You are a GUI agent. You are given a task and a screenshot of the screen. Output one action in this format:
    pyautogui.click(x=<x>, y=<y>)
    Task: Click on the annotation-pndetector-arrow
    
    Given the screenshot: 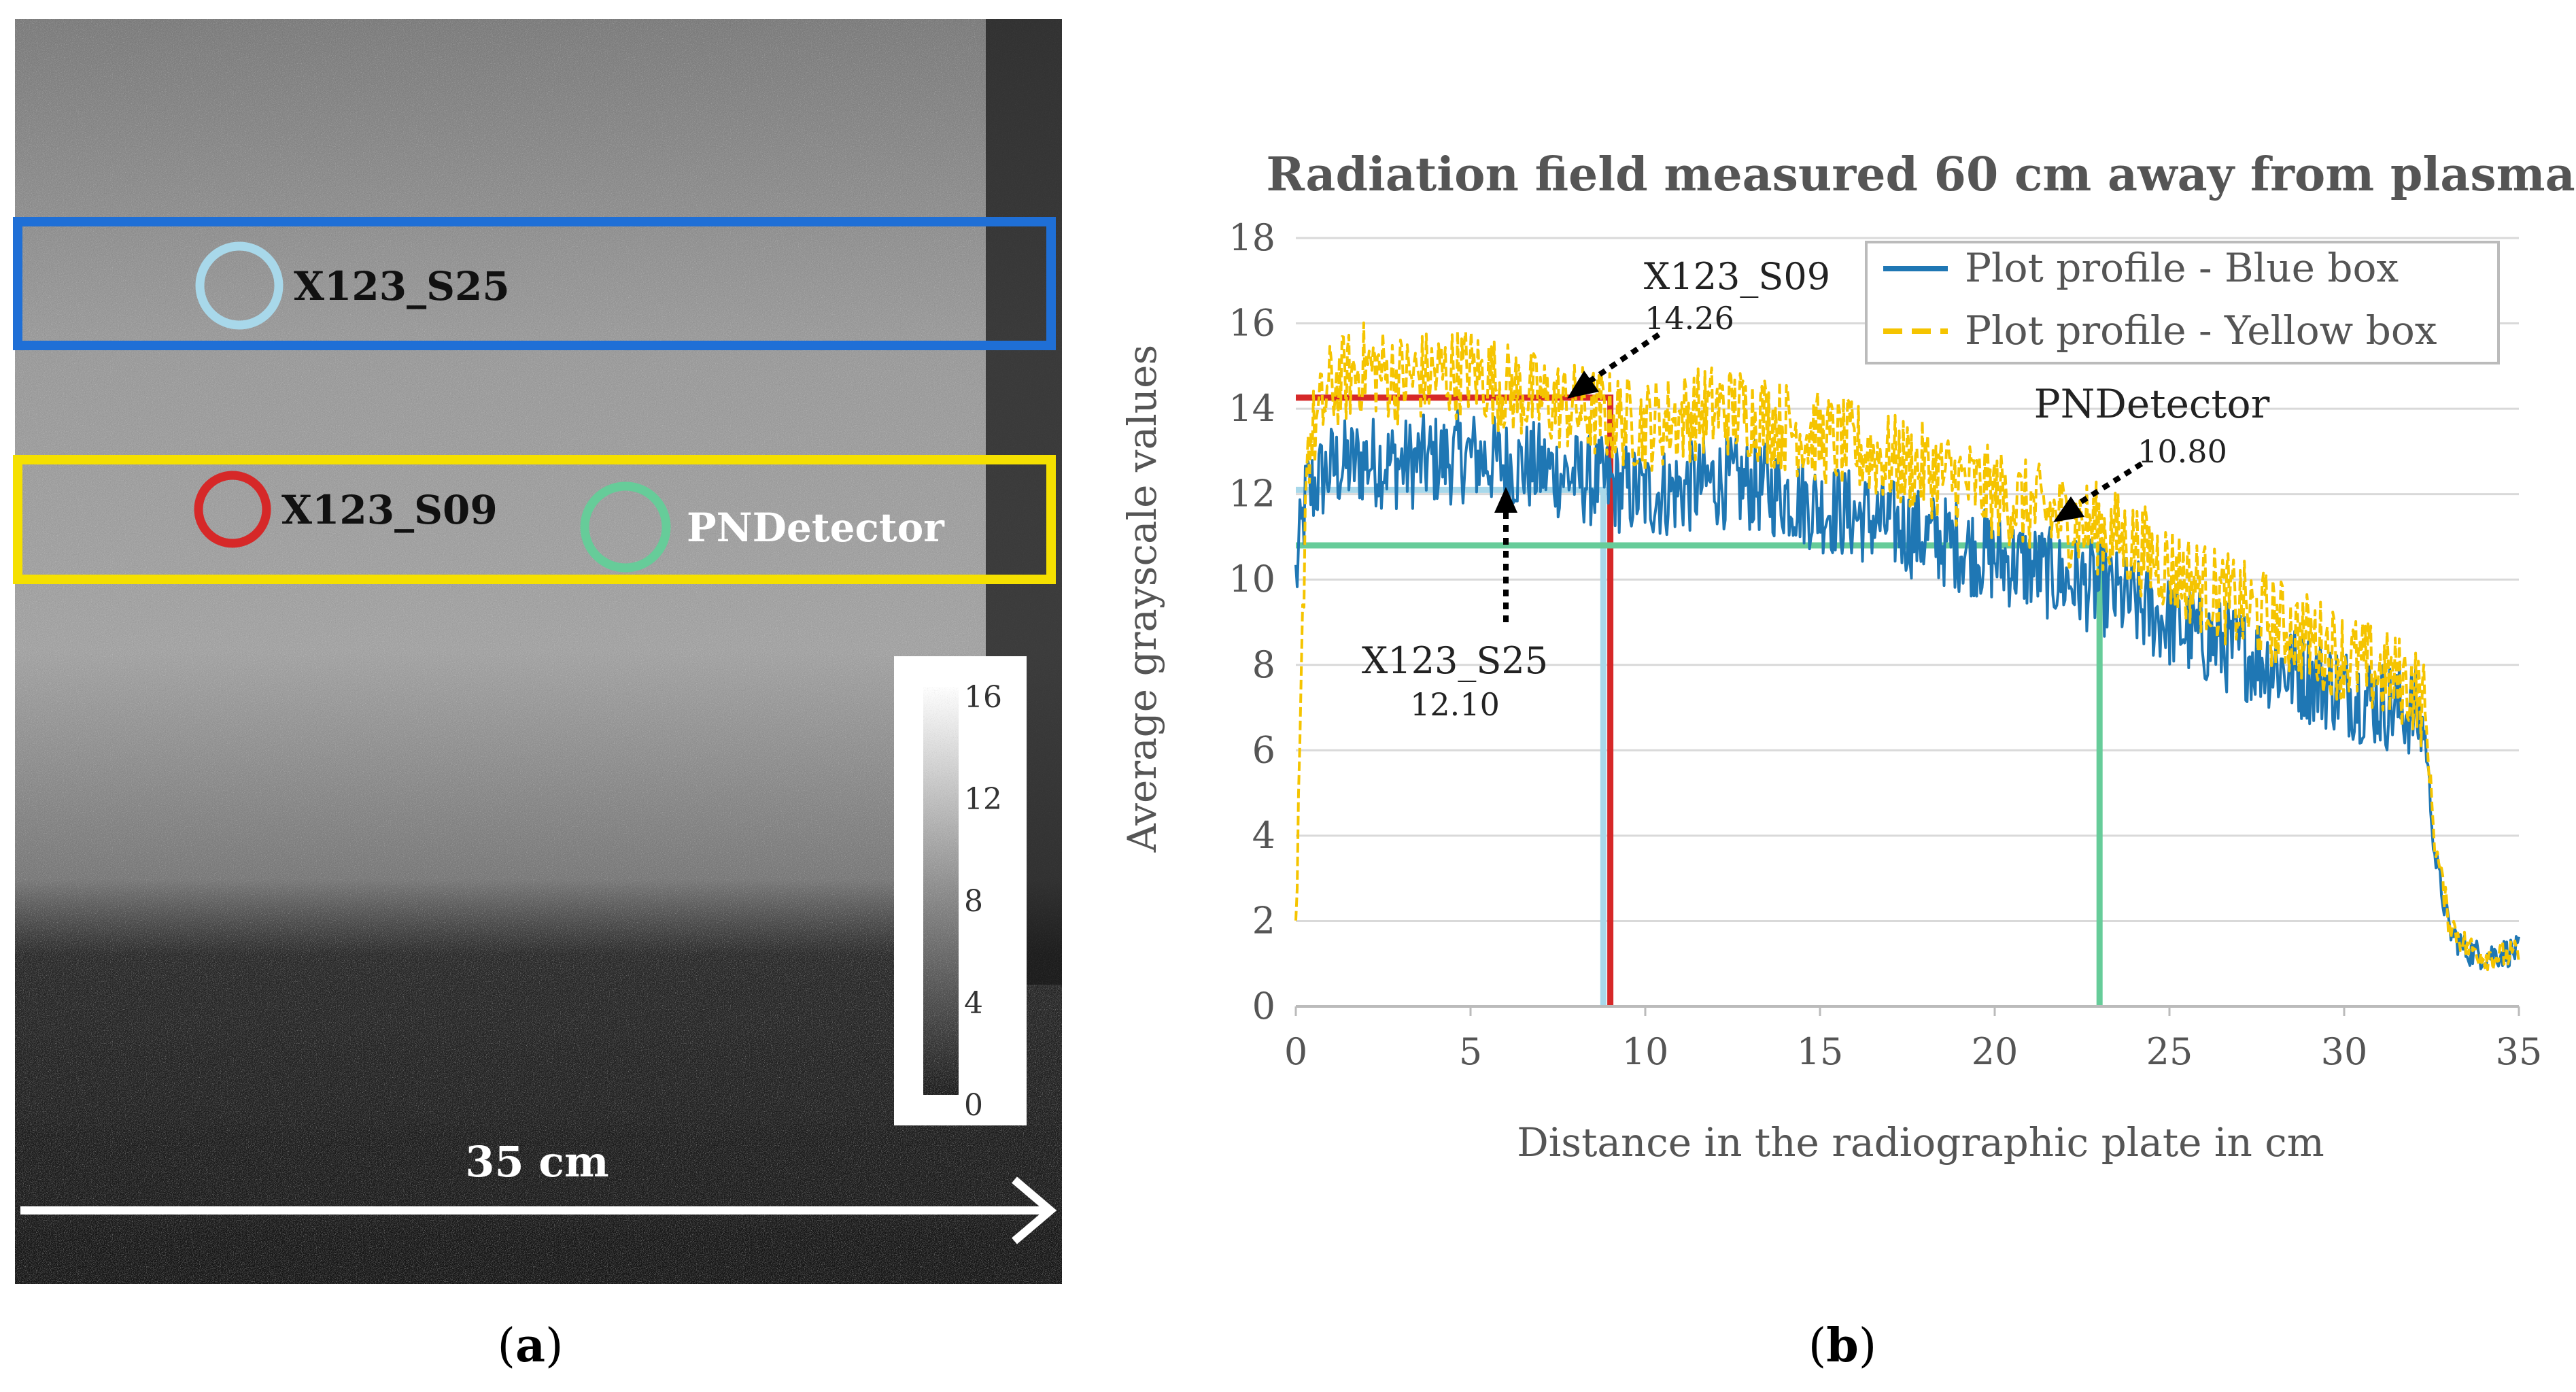 What is the action you would take?
    pyautogui.click(x=2106, y=486)
    